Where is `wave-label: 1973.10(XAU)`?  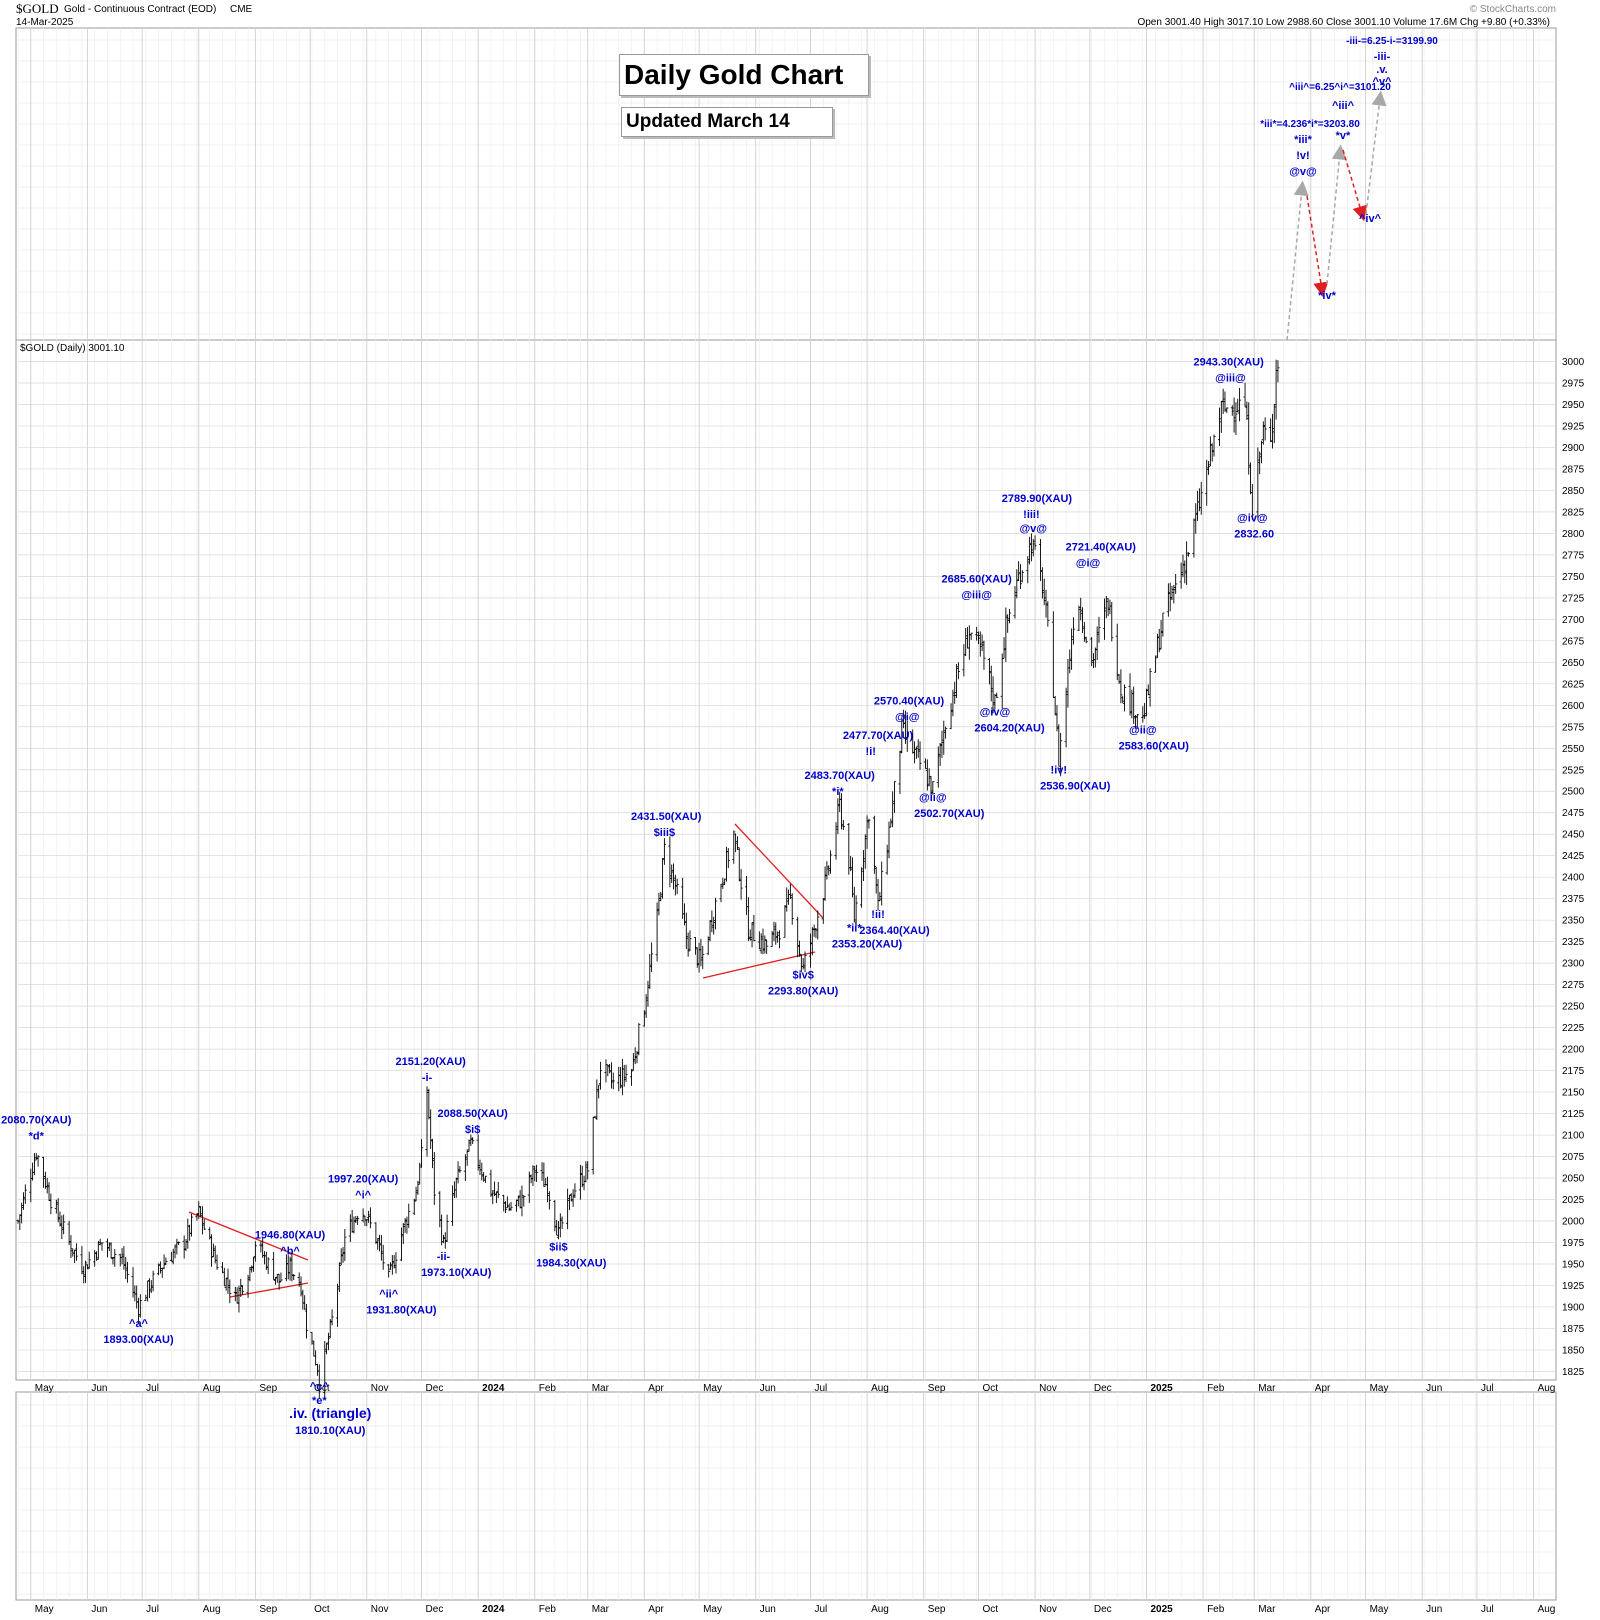
wave-label: 1973.10(XAU) is located at coordinates (456, 1273).